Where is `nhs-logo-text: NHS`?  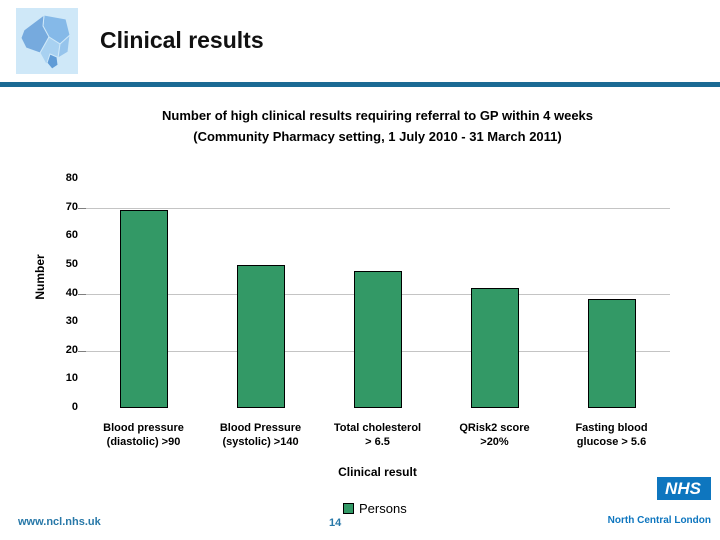 nhs-logo-text: NHS is located at coordinates (683, 488).